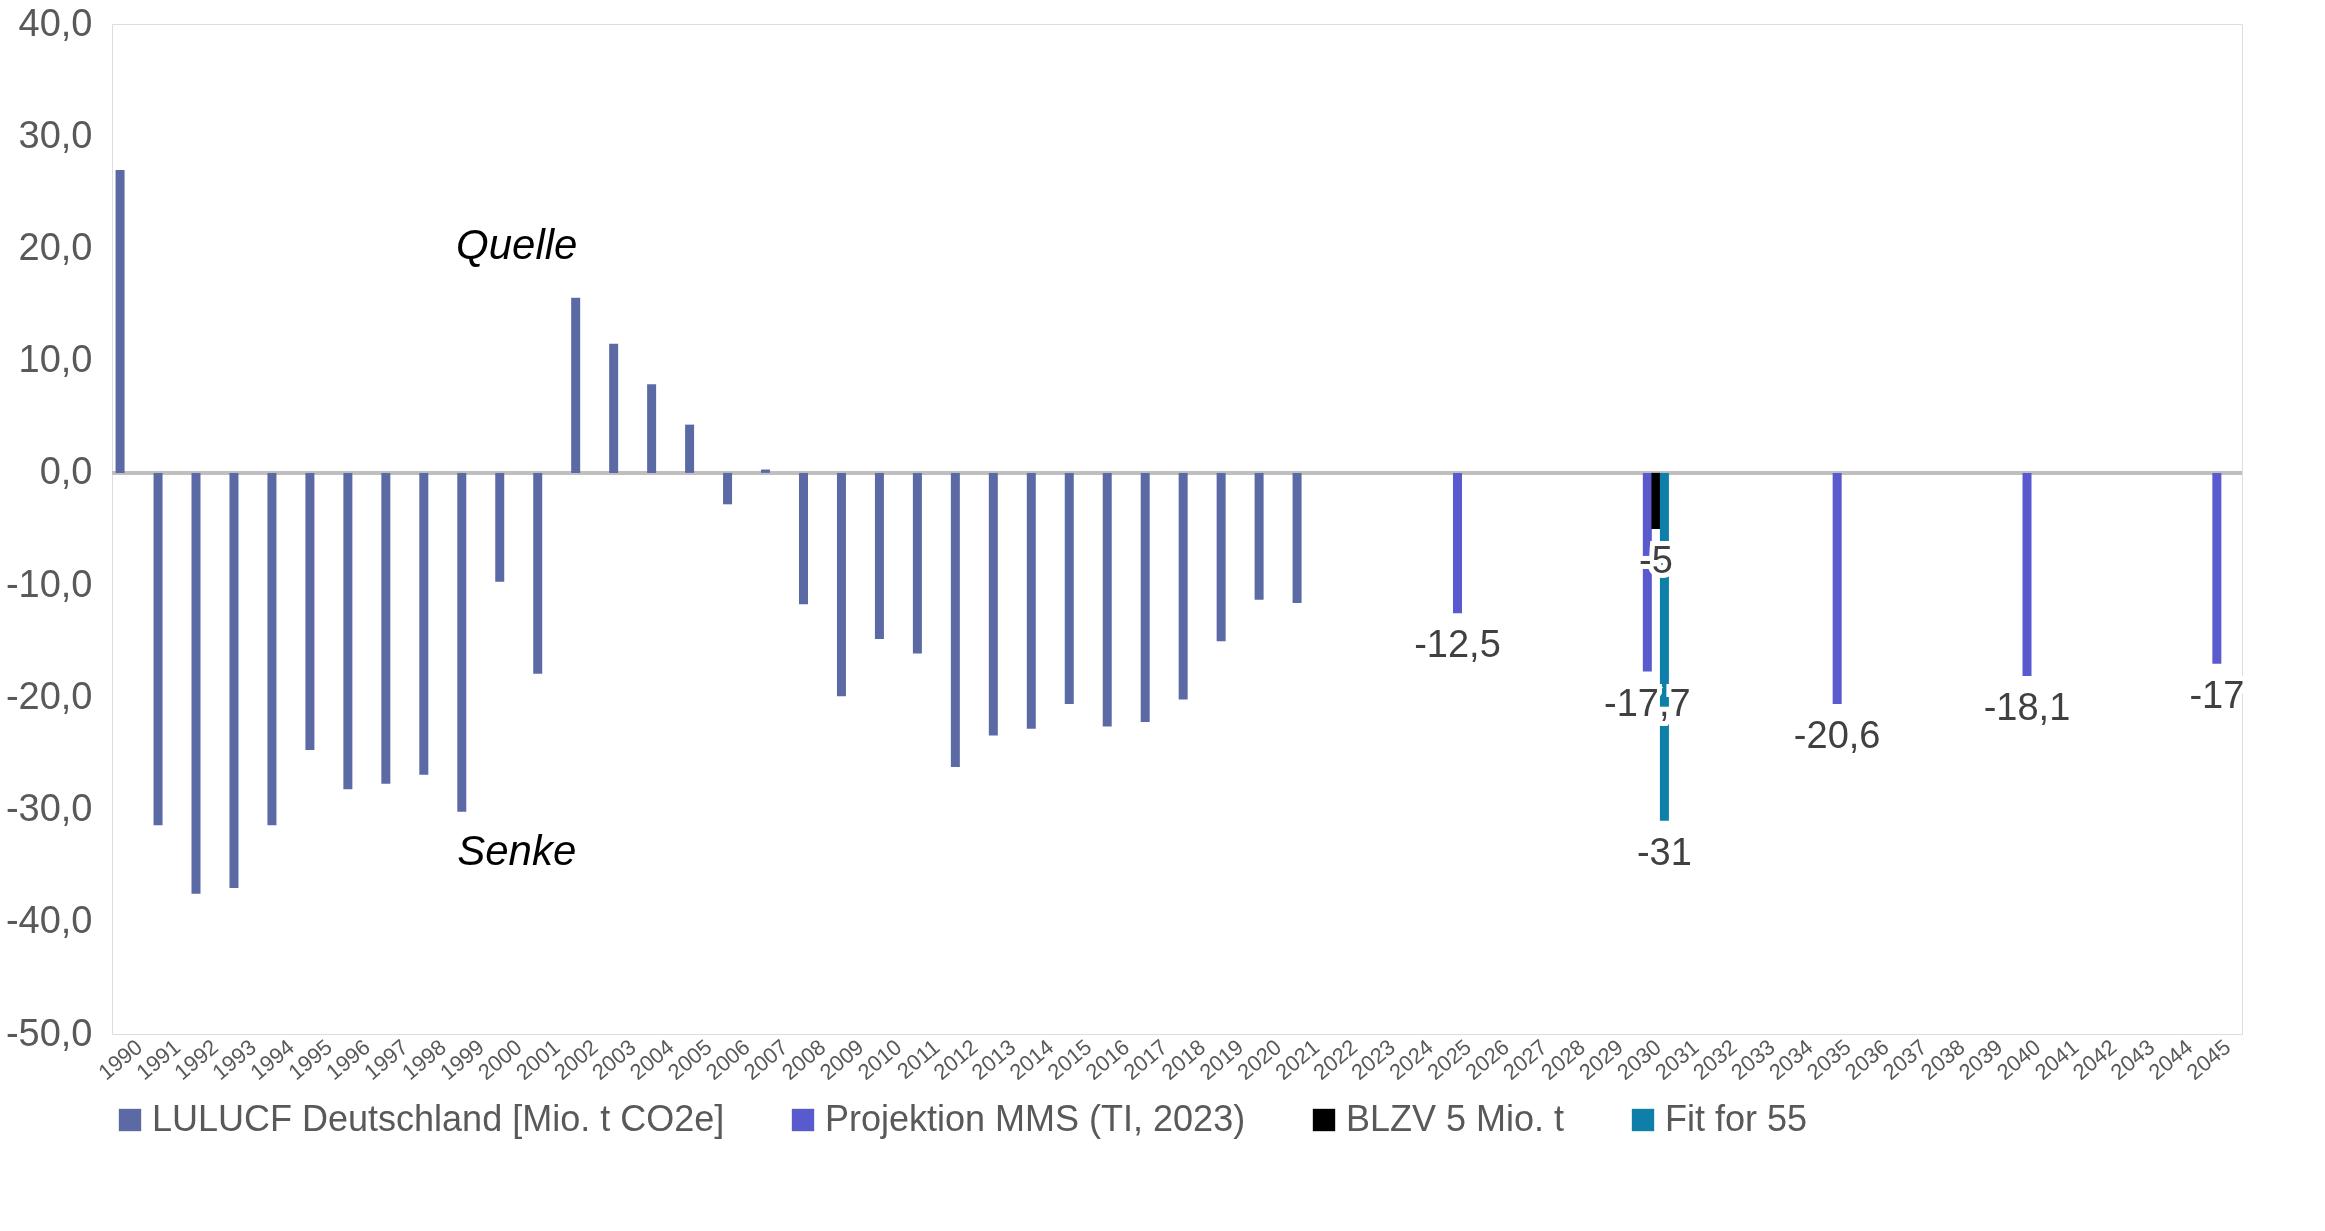 The image size is (2325, 1231). I want to click on y-tick-label: -40,0, so click(49, 920).